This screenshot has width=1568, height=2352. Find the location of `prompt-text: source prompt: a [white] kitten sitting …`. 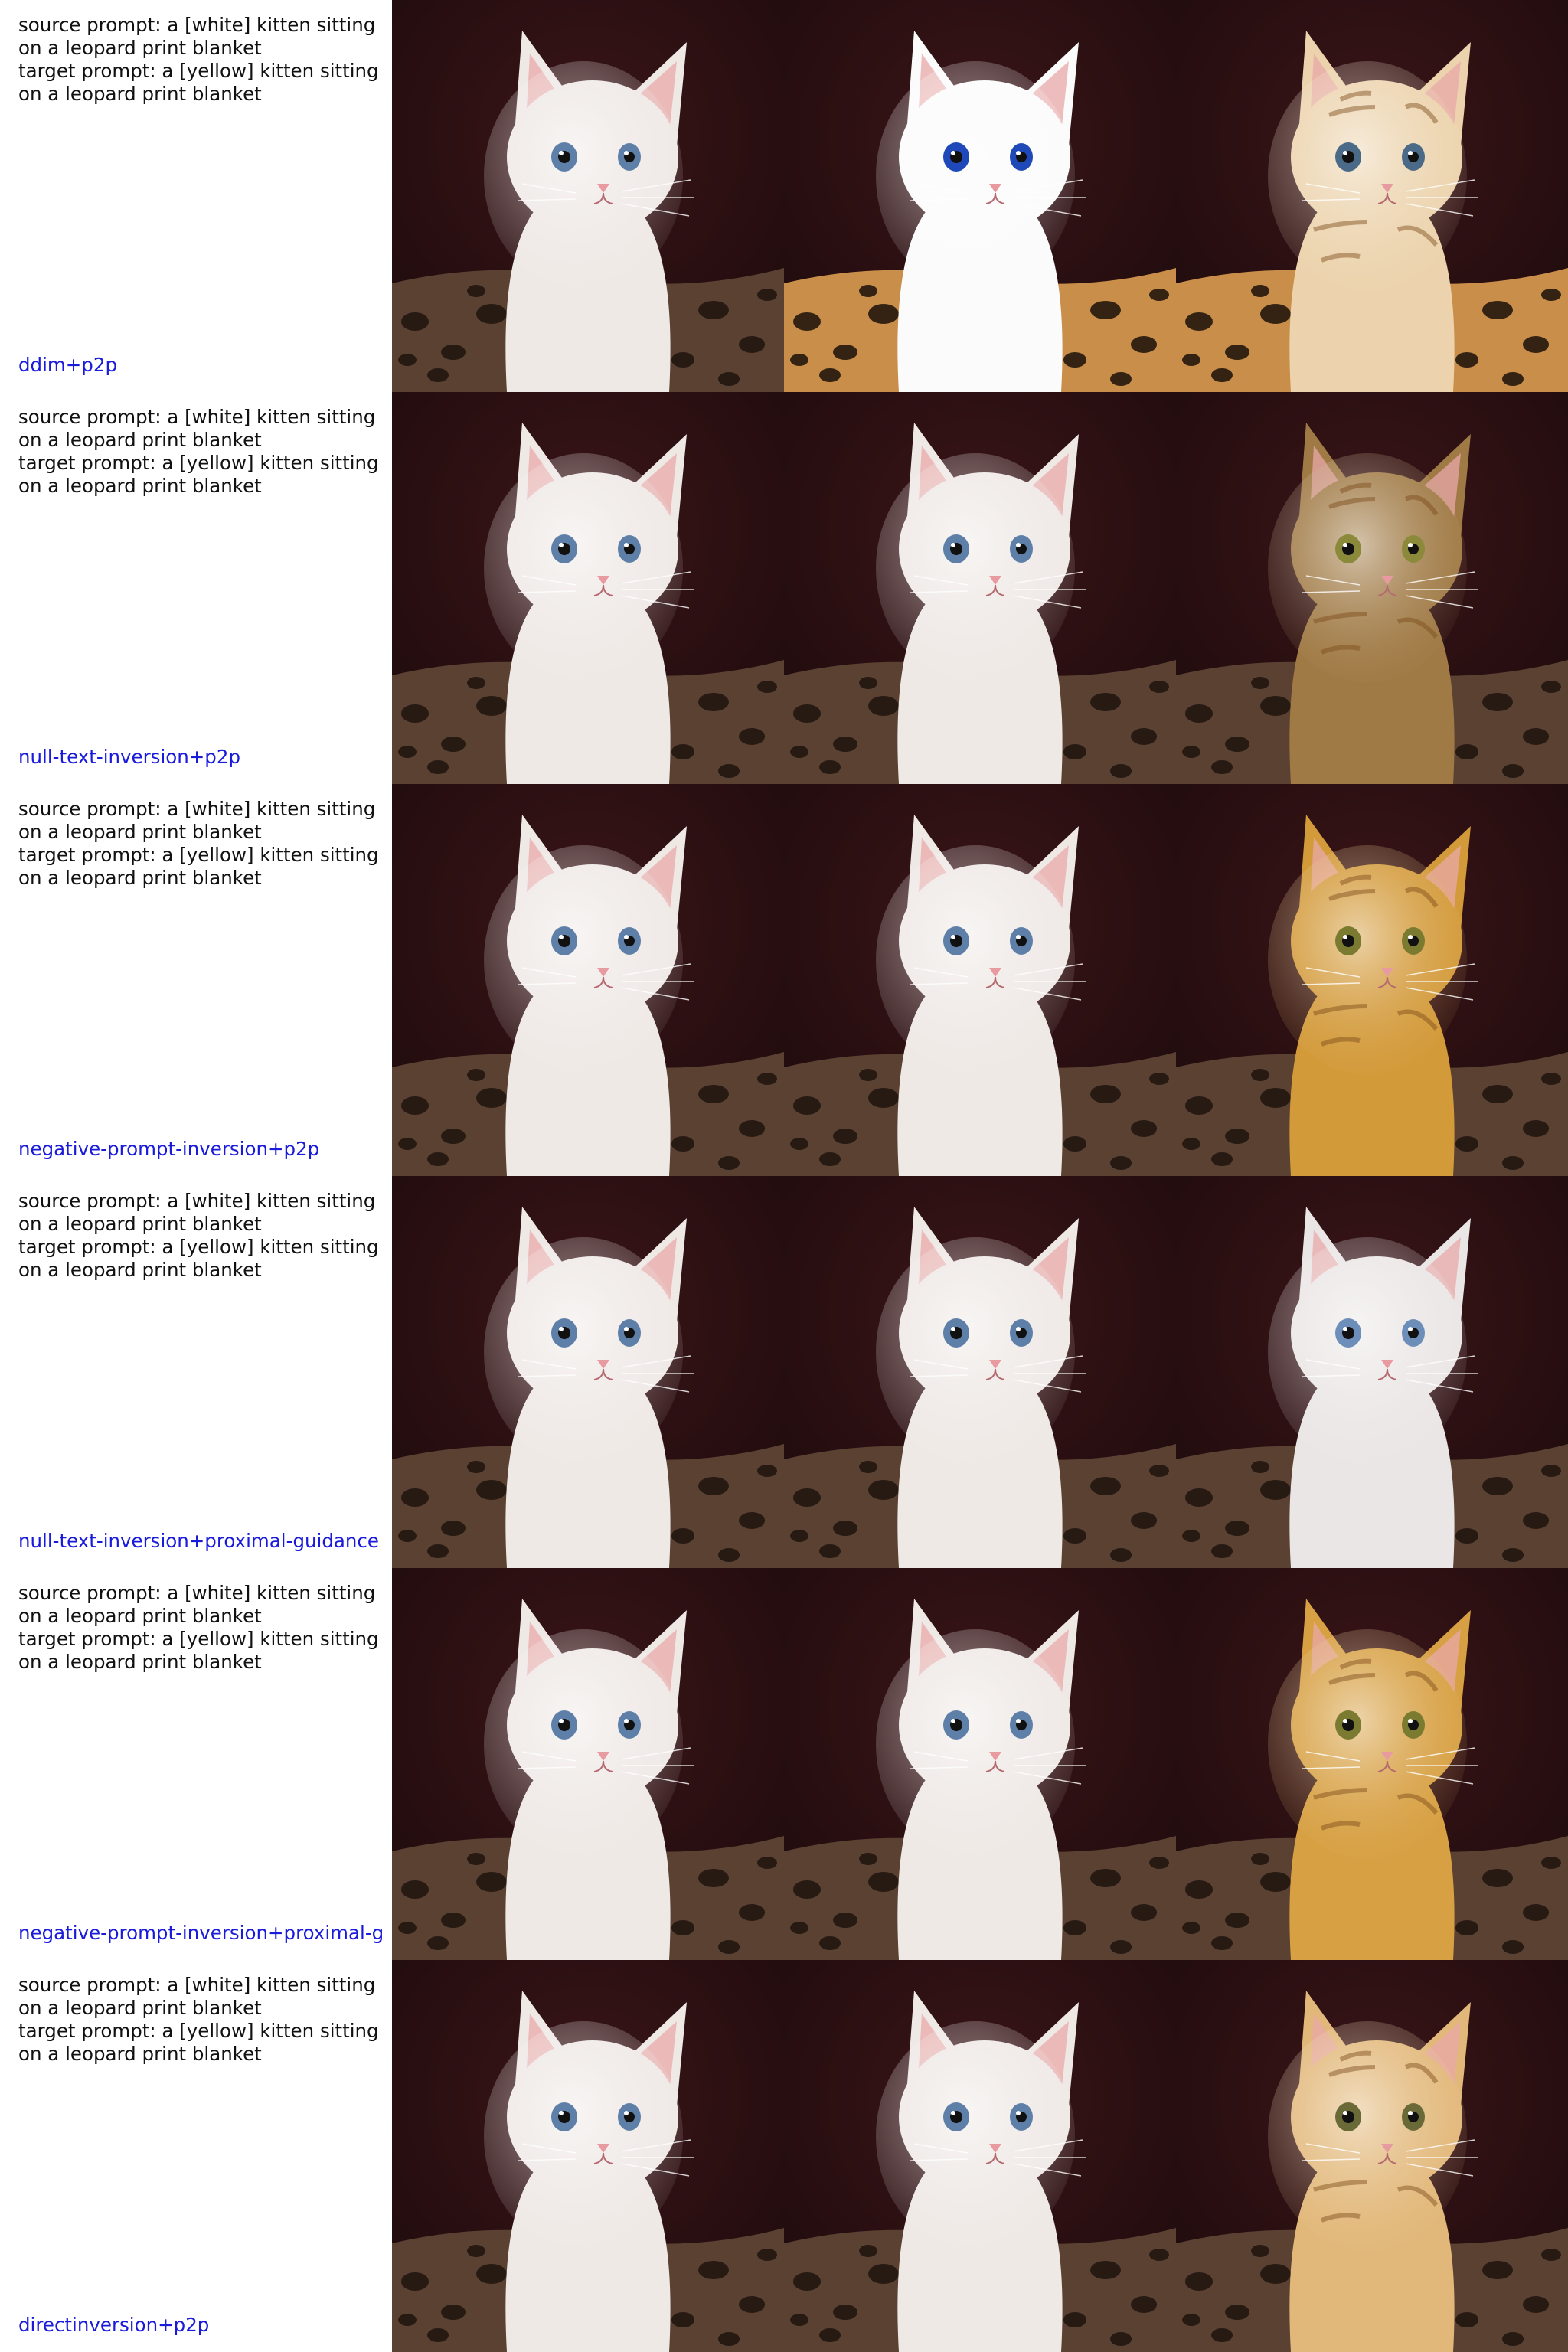

prompt-text: source prompt: a [white] kitten sitting … is located at coordinates (198, 2019).